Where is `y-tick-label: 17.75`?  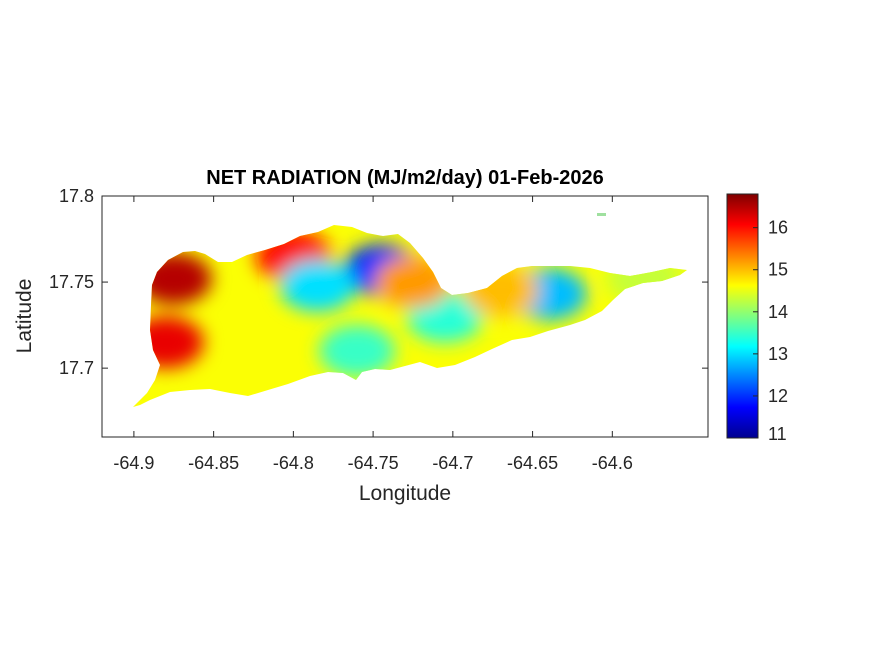 y-tick-label: 17.75 is located at coordinates (71, 282).